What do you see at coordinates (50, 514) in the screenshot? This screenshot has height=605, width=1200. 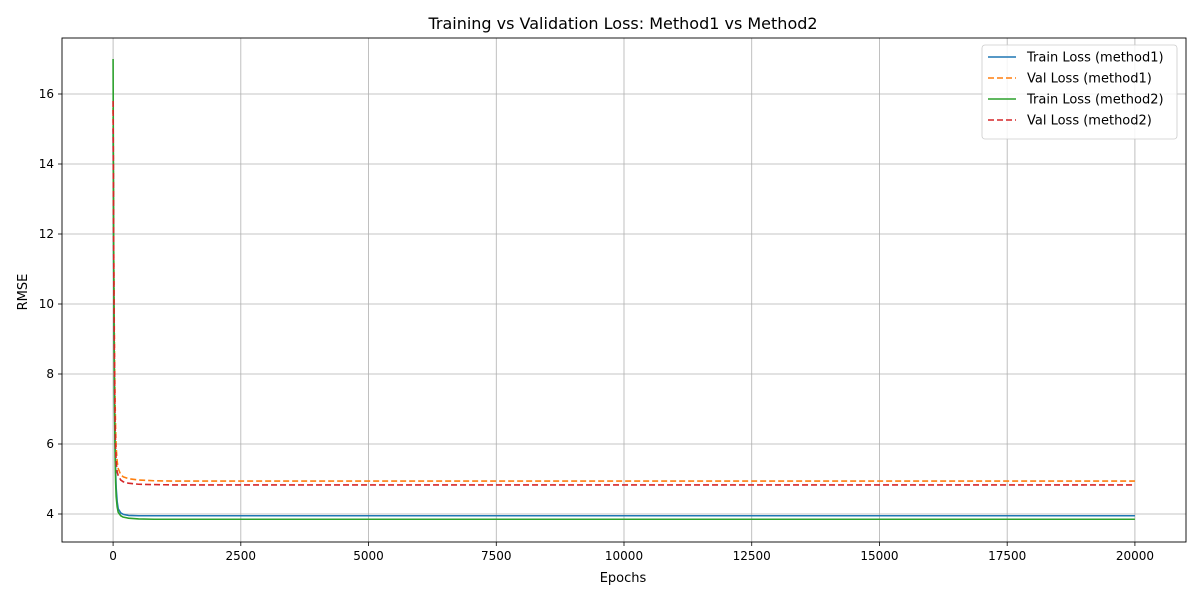 I see `y-tick-label: 4` at bounding box center [50, 514].